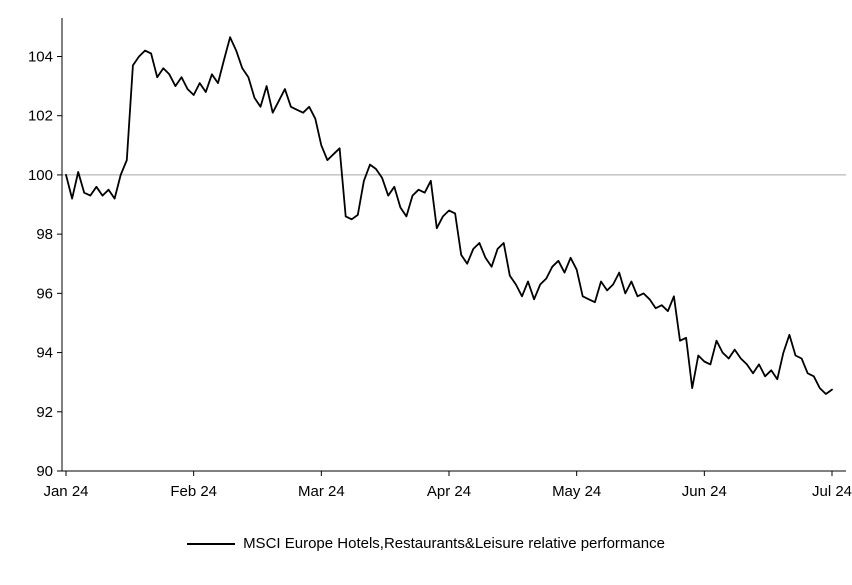  I want to click on x-tick-label: Apr 24, so click(449, 491).